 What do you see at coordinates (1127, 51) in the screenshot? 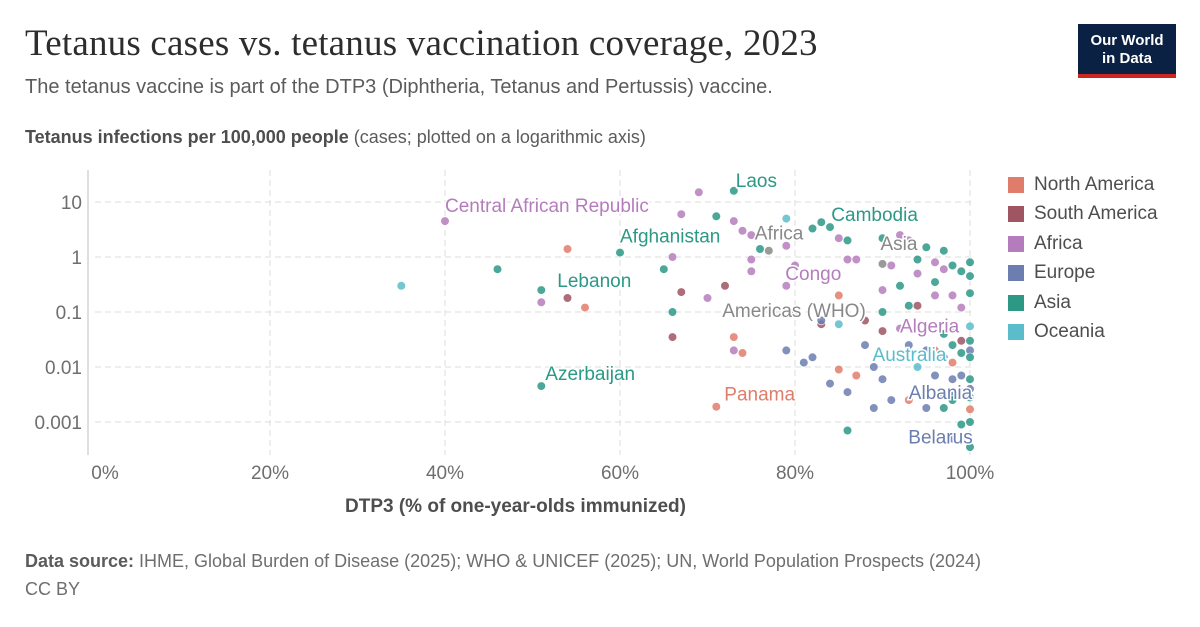
I see `owid-logo: Our World in Data` at bounding box center [1127, 51].